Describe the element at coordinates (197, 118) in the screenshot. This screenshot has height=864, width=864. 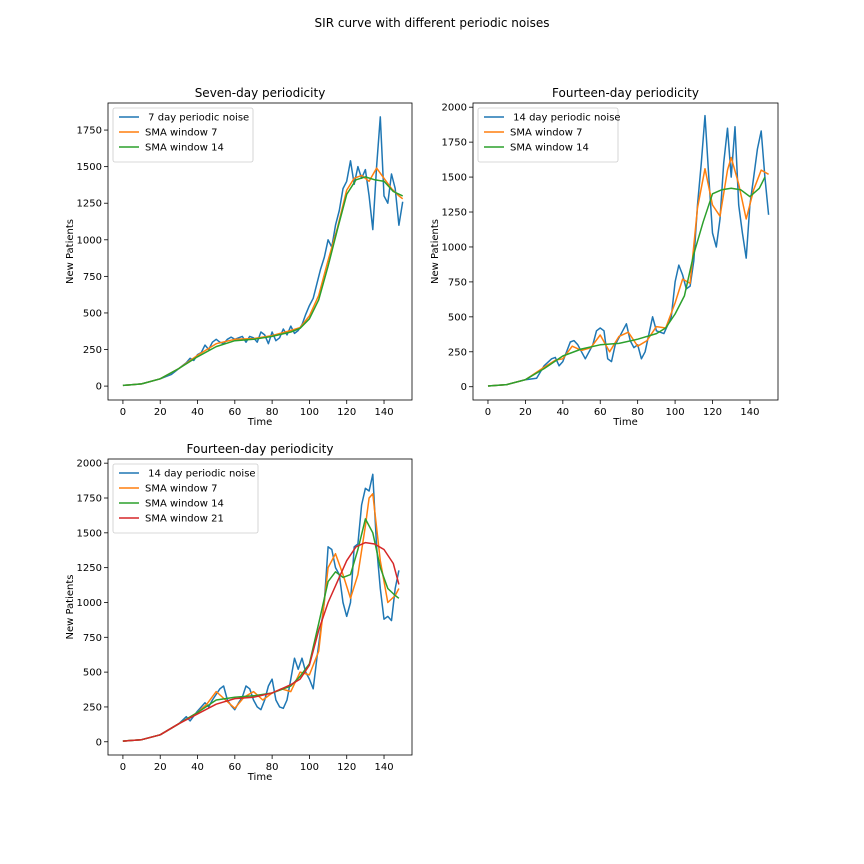
I see `legend-label: 7 day periodic noise` at that location.